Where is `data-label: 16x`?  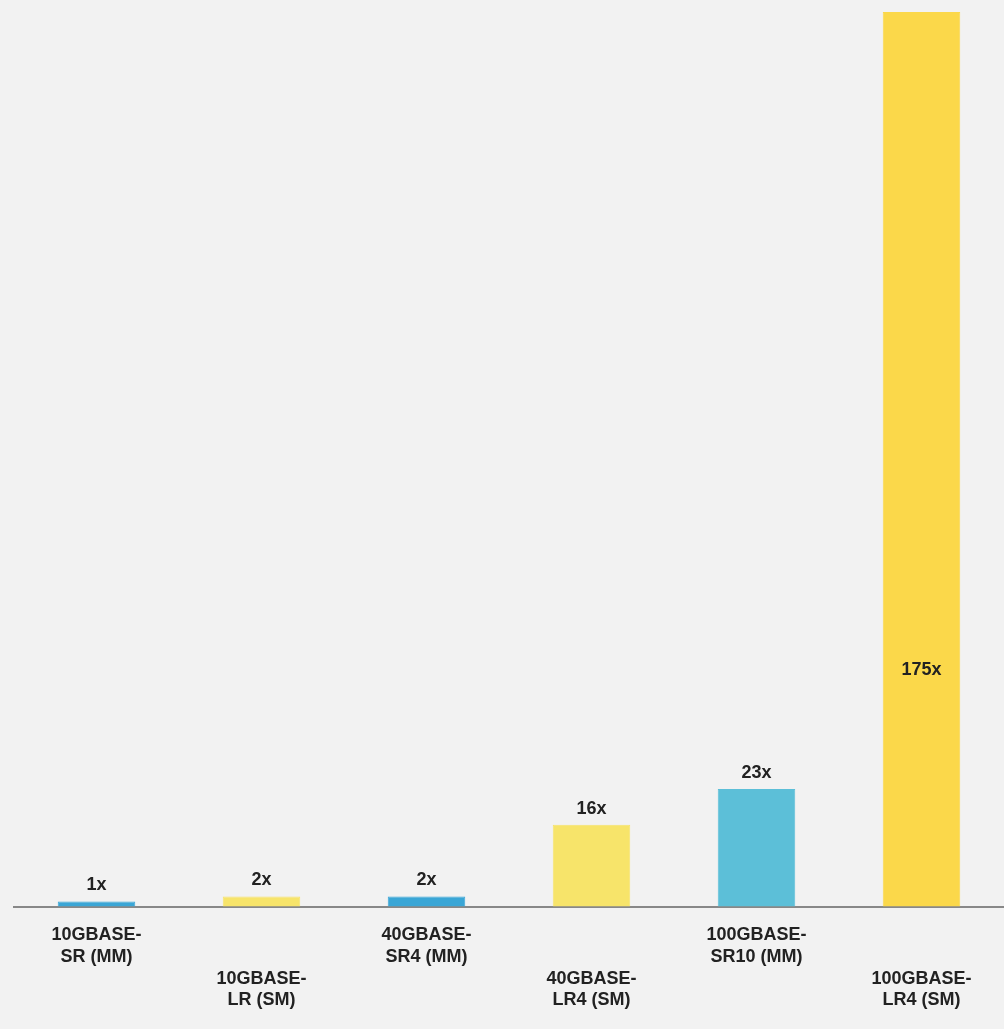 data-label: 16x is located at coordinates (591, 807).